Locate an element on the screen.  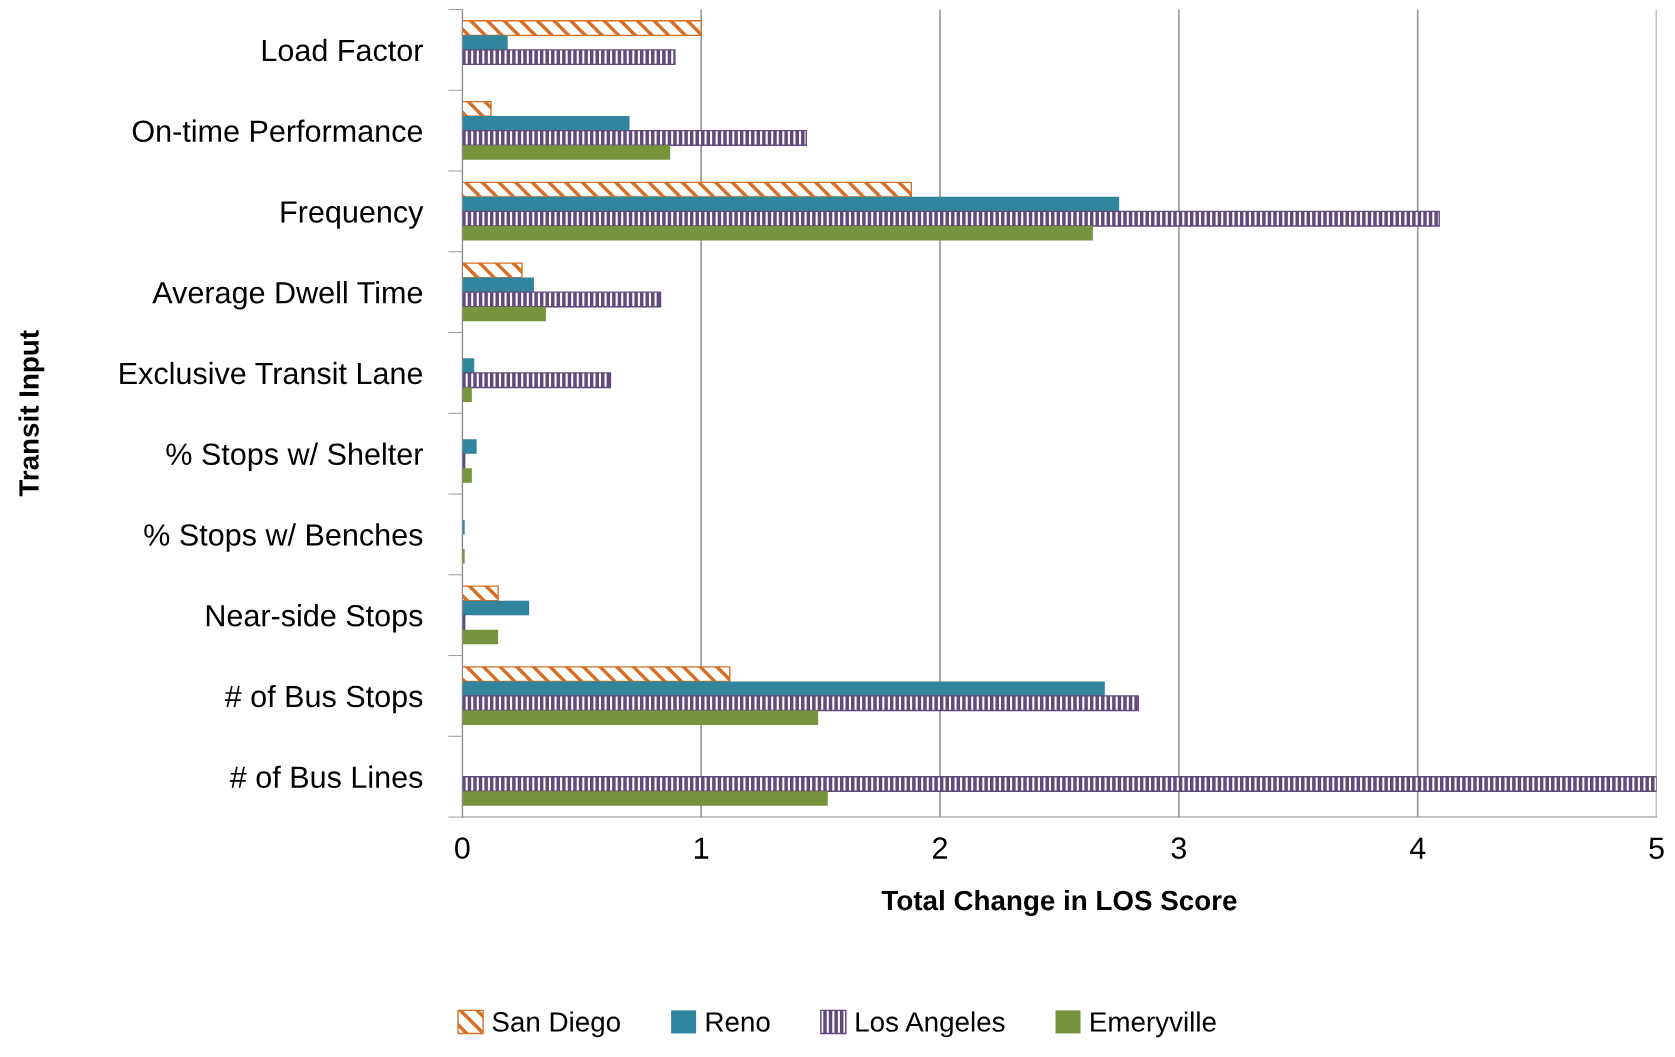
legend-label: Los Angeles is located at coordinates (930, 1024).